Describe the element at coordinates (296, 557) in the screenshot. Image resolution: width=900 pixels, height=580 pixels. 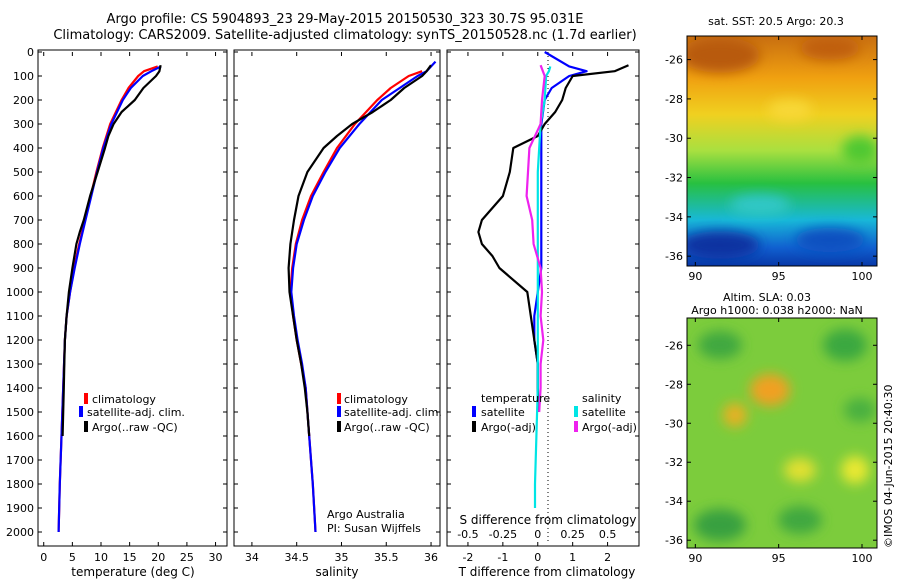
I see `x-tick-label: 34.5` at that location.